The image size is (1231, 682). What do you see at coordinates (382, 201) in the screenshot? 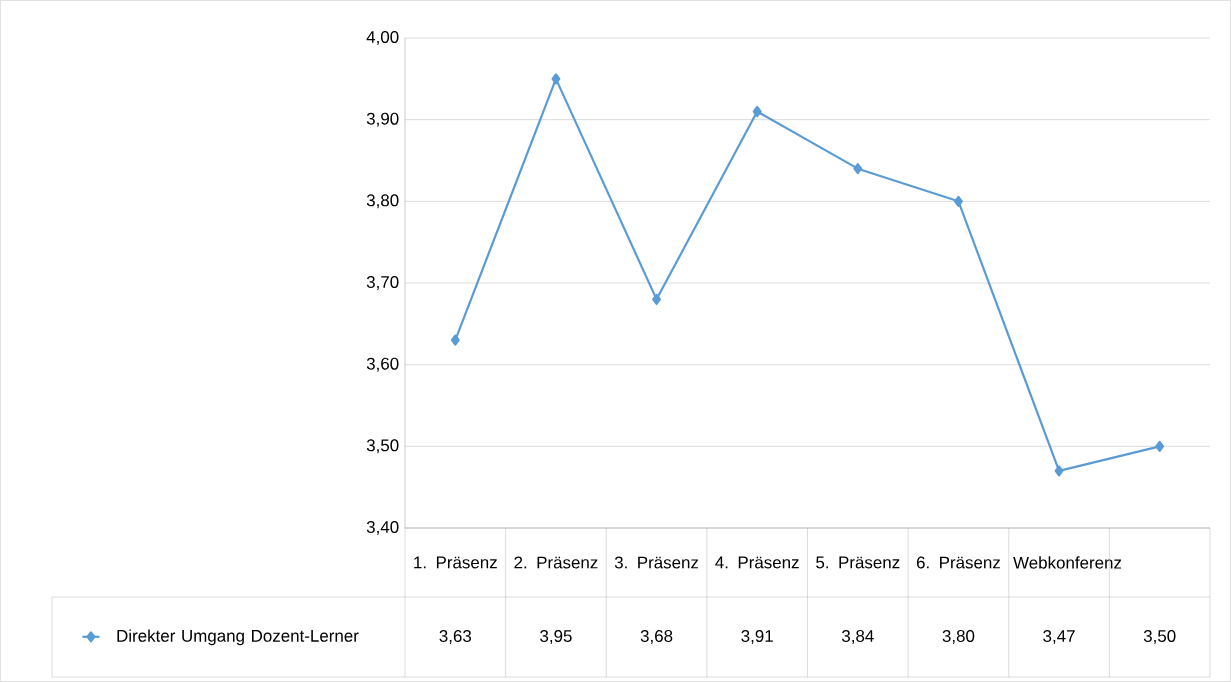
I see `y-tick-label: 3,80` at bounding box center [382, 201].